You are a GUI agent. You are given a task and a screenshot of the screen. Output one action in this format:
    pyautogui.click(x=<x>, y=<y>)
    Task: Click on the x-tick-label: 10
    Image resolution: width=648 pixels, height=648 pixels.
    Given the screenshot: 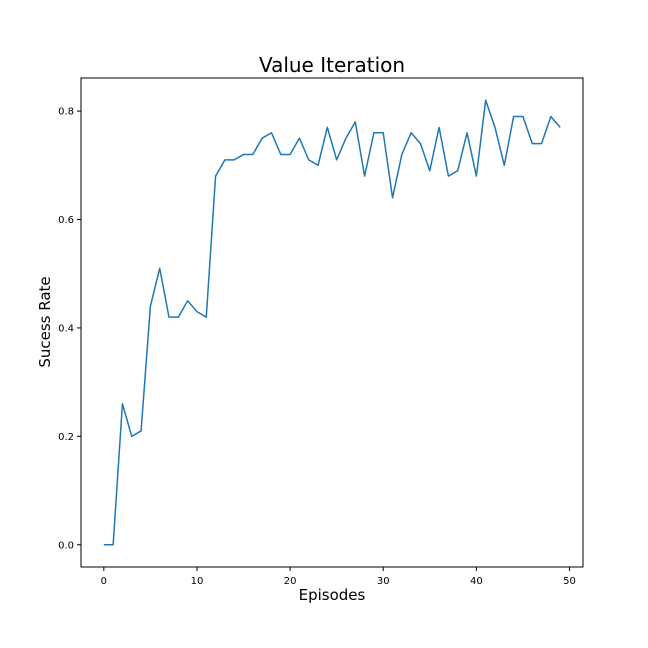 What is the action you would take?
    pyautogui.click(x=197, y=581)
    